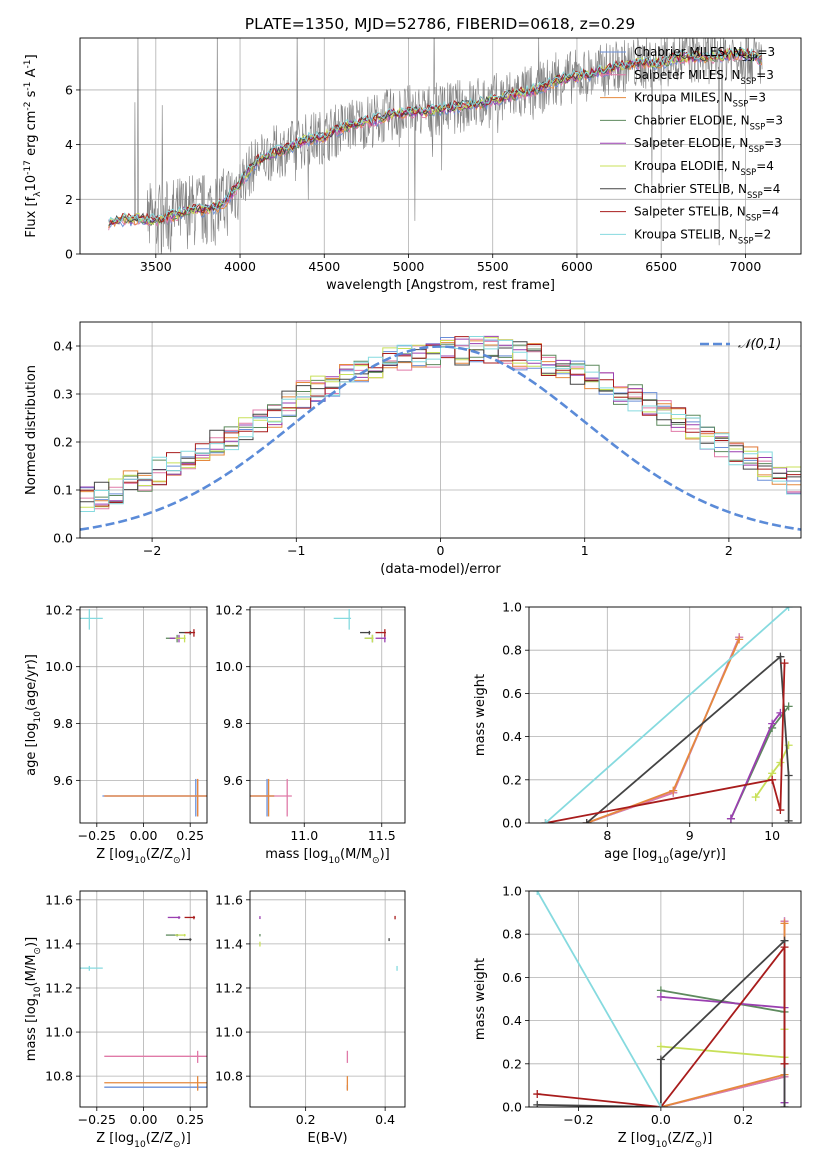  What do you see at coordinates (772, 835) in the screenshot?
I see `x-tick-label: 10` at bounding box center [772, 835].